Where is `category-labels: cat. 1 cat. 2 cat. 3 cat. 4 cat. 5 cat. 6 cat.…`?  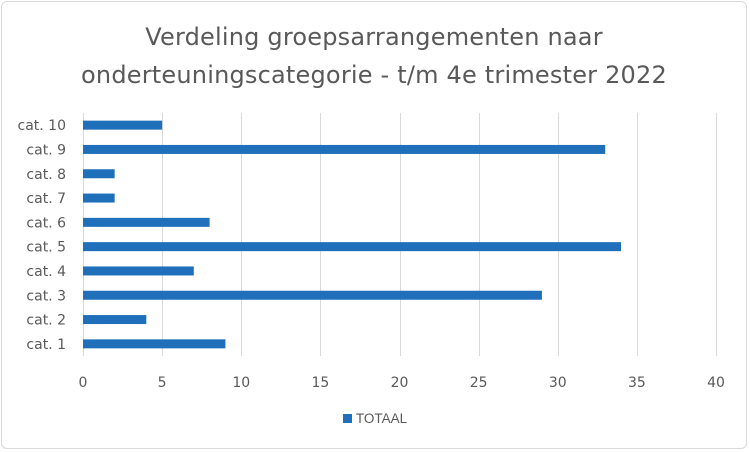
category-labels: cat. 1 cat. 2 cat. 3 cat. 4 cat. 5 cat. 6 cat.… is located at coordinates (42, 235).